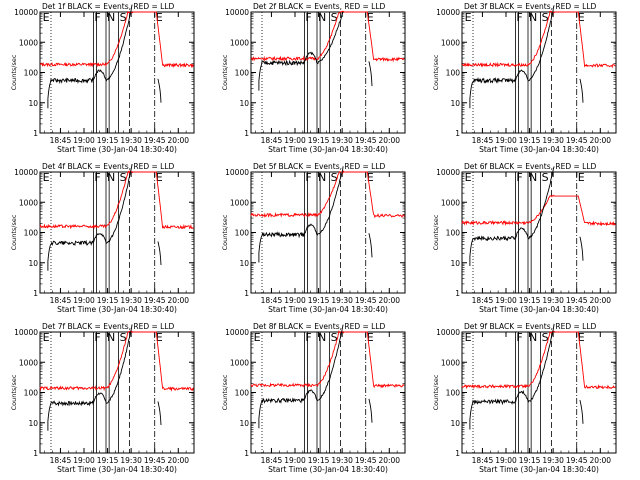 This screenshot has height=480, width=640. Describe the element at coordinates (538, 360) in the screenshot. I see `series-red-lld` at that location.